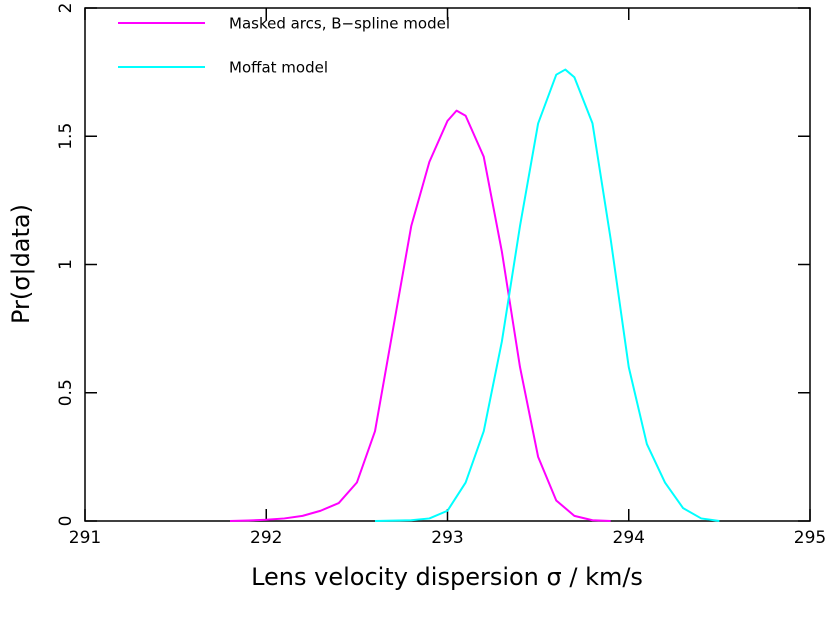 The height and width of the screenshot is (619, 830). Describe the element at coordinates (85, 538) in the screenshot. I see `x-tick-label: 291` at that location.